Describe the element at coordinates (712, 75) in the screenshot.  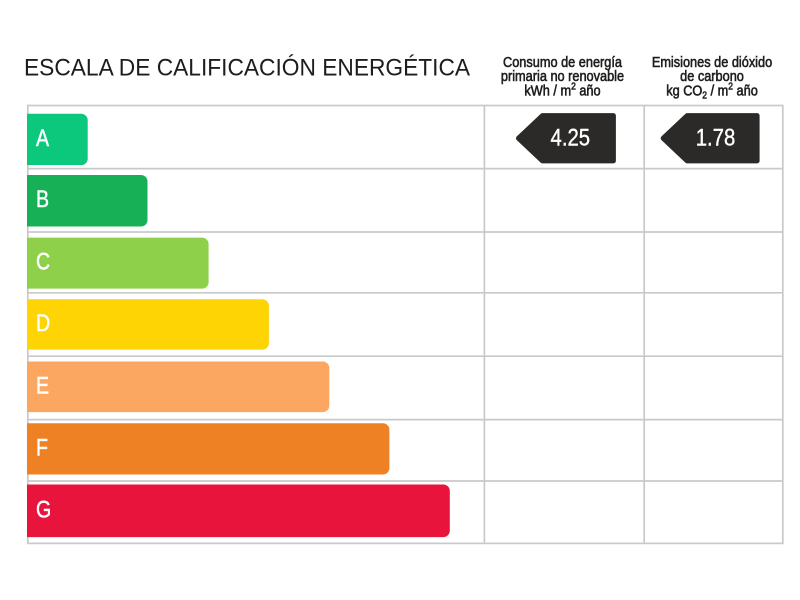
I see `svg-text: de carbono` at that location.